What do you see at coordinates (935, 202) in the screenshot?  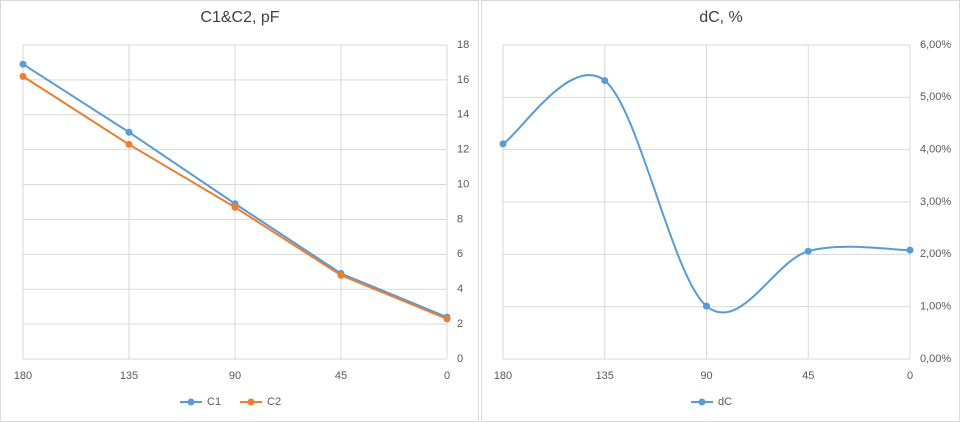 I see `y-tick-label: 3,00%` at bounding box center [935, 202].